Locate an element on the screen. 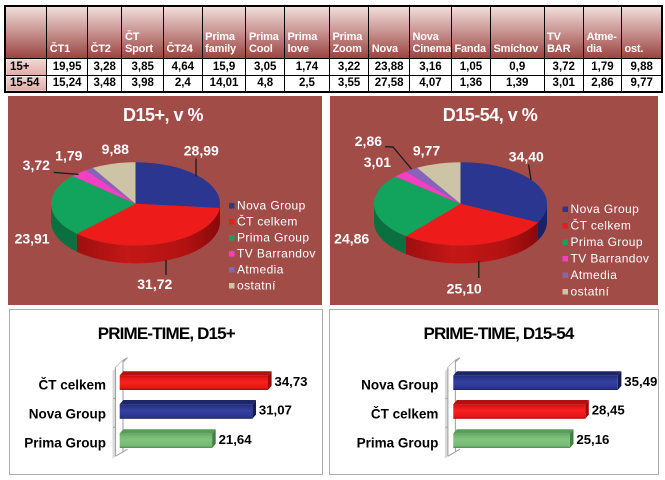  svg-text: D15-54, v % is located at coordinates (490, 115).